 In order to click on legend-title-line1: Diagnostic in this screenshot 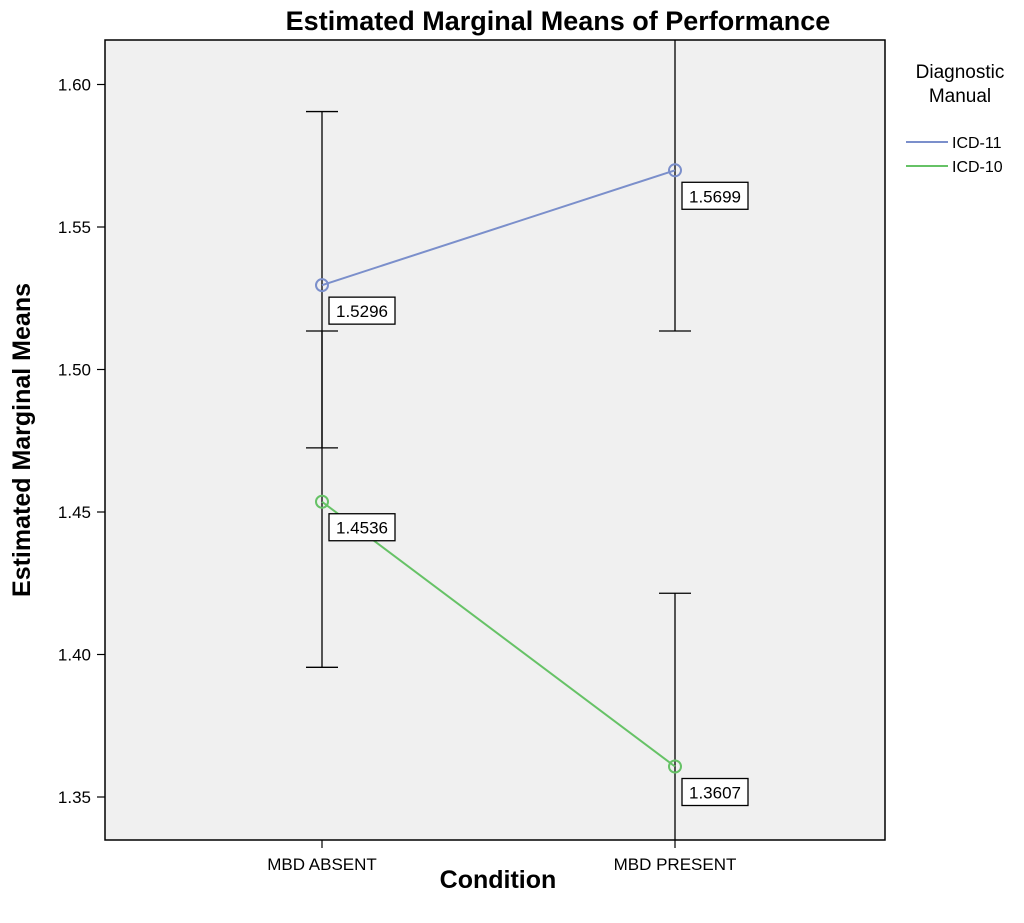, I will do `click(960, 72)`.